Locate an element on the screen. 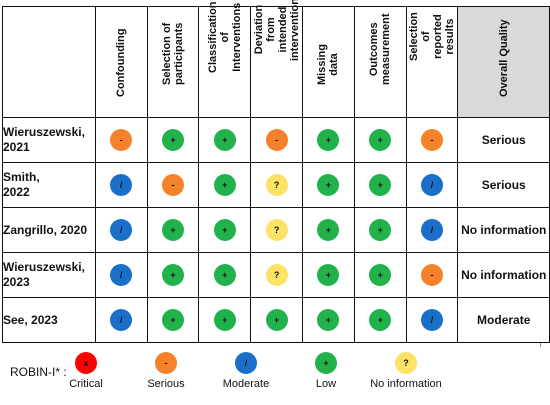 The height and width of the screenshot is (405, 550). study-name: Wieruszewski, 2023 is located at coordinates (49, 275).